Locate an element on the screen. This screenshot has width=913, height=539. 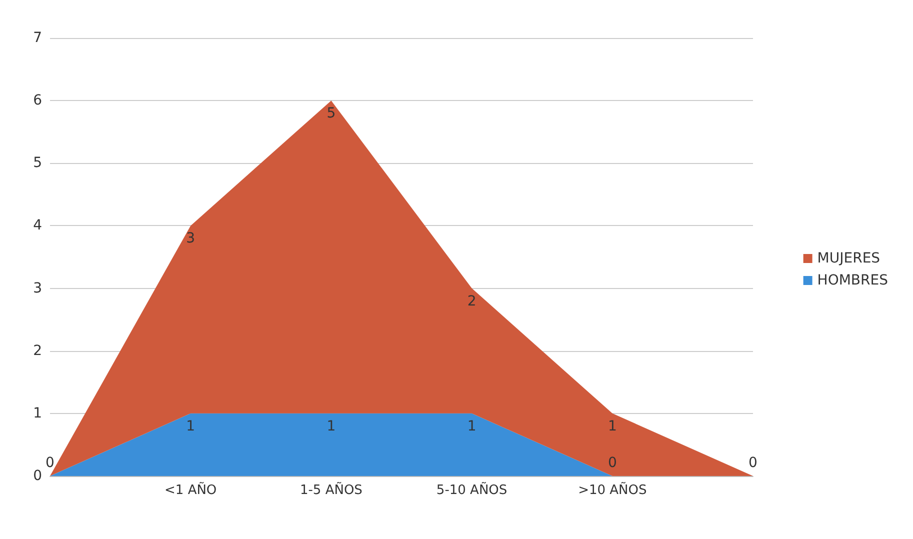
x-tick-label: 1-5 AÑOS is located at coordinates (331, 490).